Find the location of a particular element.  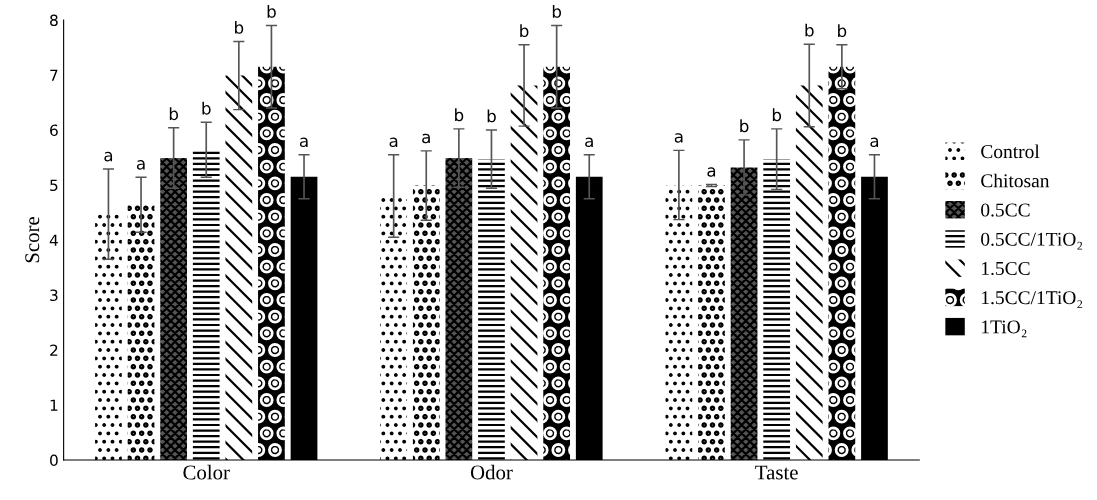

legend-label: 1TiO₂ is located at coordinates (1004, 329).